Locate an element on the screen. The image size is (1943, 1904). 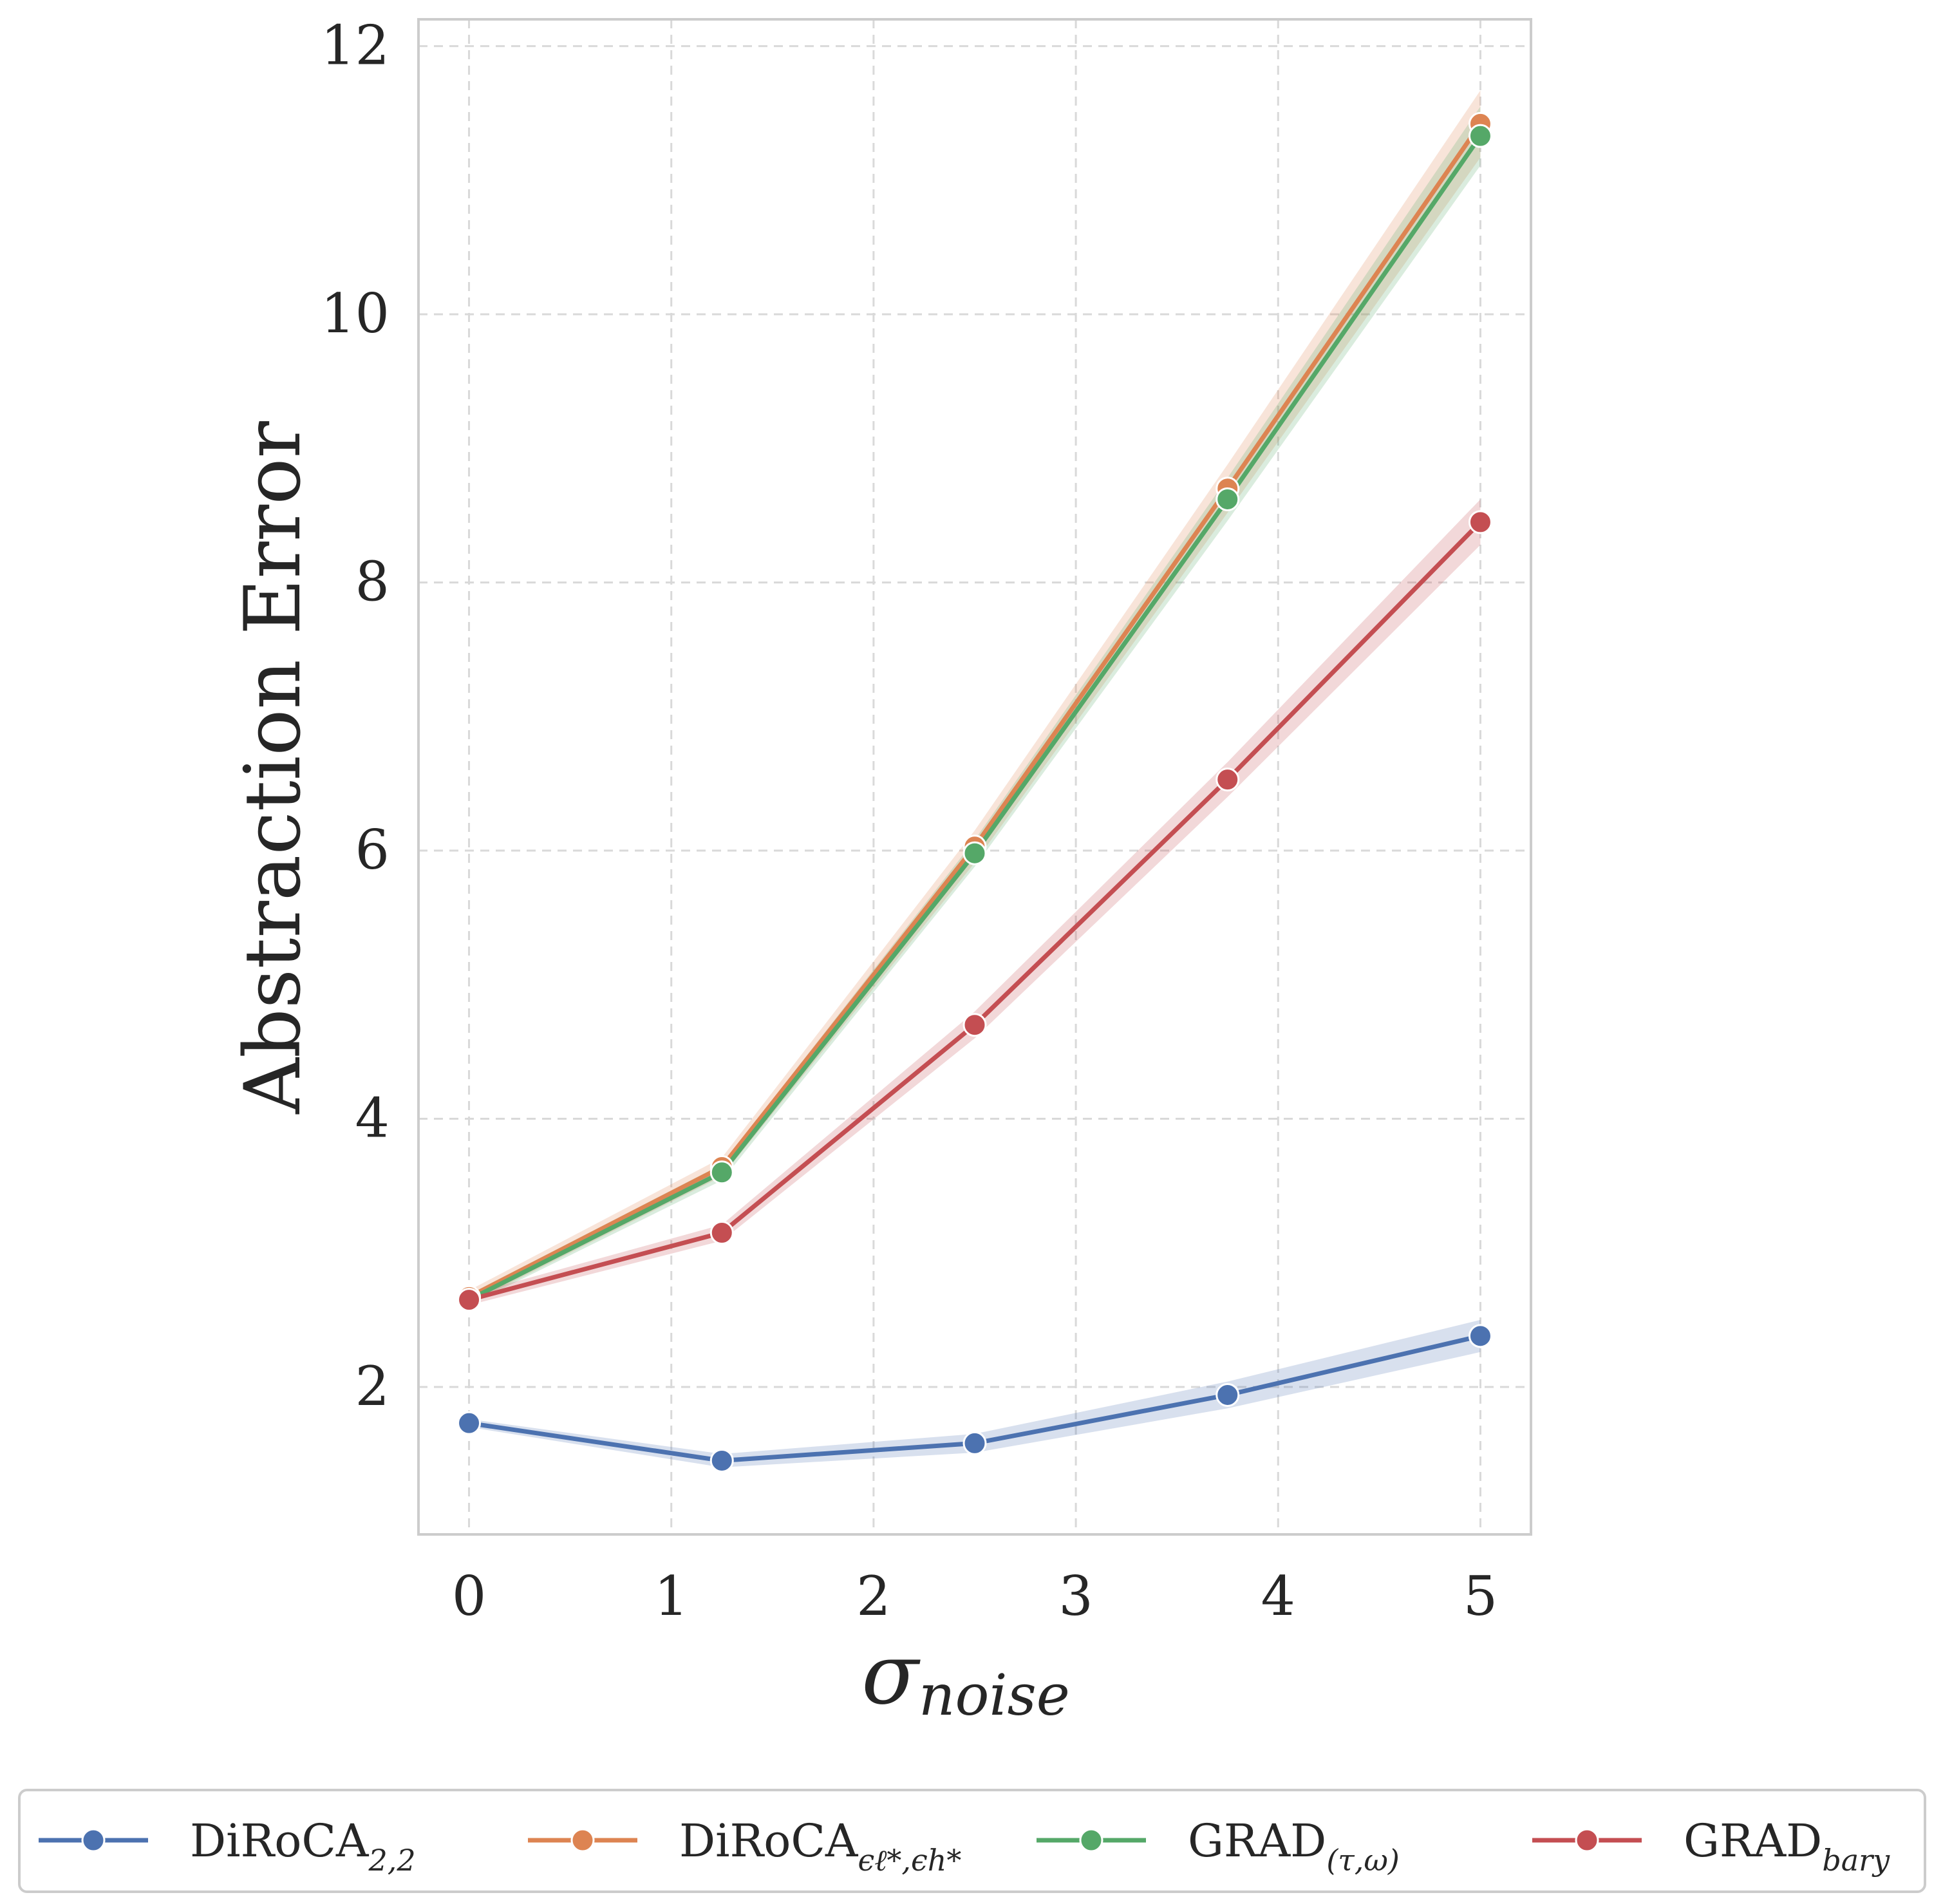
x-tick-label: 2 is located at coordinates (873, 1596).